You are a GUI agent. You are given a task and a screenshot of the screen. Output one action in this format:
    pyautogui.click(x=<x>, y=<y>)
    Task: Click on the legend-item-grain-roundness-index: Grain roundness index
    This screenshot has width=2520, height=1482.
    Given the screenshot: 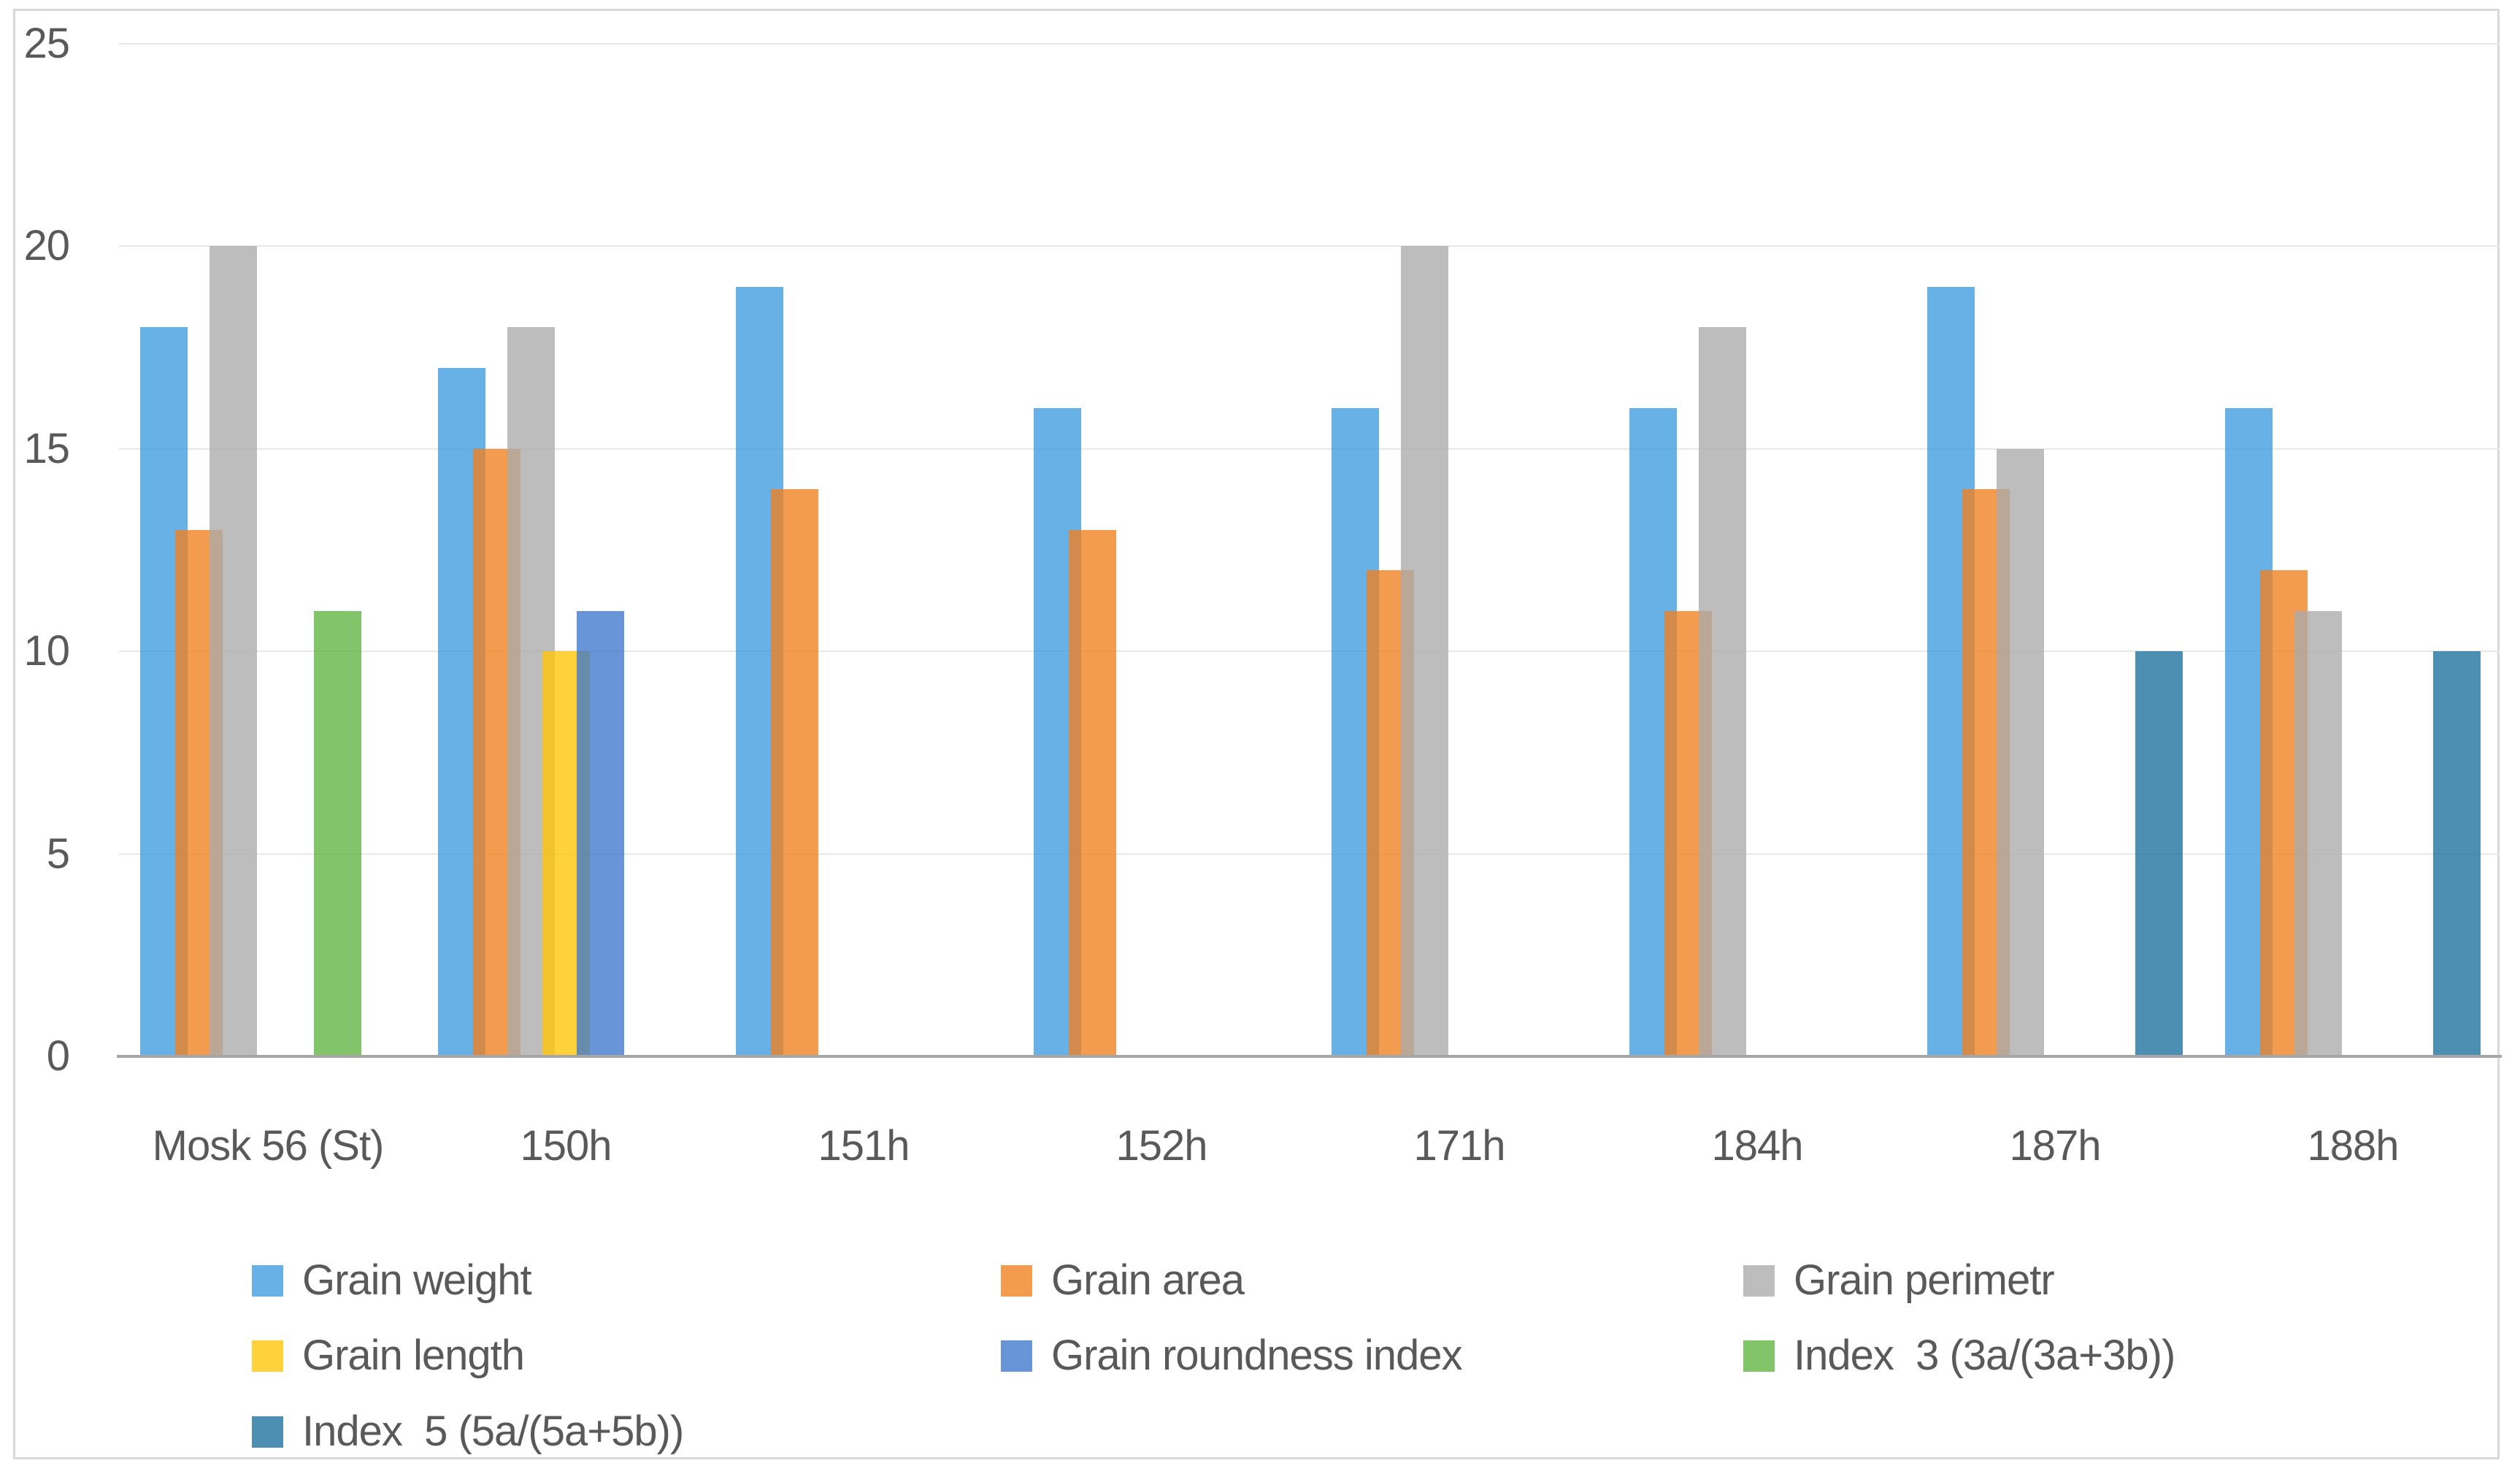 What is the action you would take?
    pyautogui.click(x=1232, y=1356)
    